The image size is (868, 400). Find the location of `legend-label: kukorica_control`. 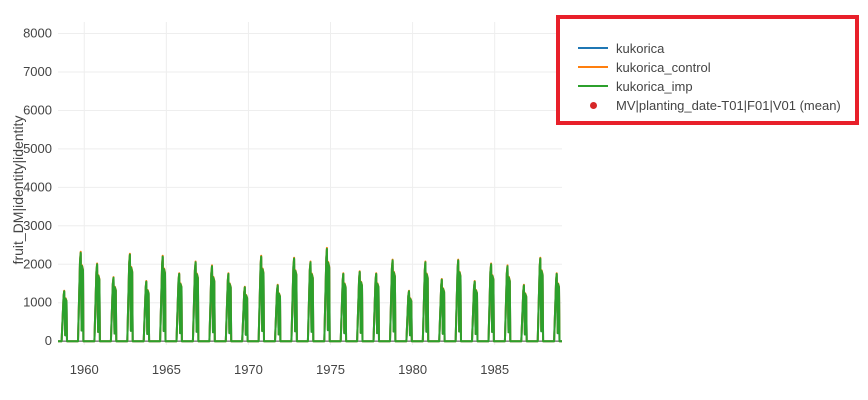

legend-label: kukorica_control is located at coordinates (663, 67).